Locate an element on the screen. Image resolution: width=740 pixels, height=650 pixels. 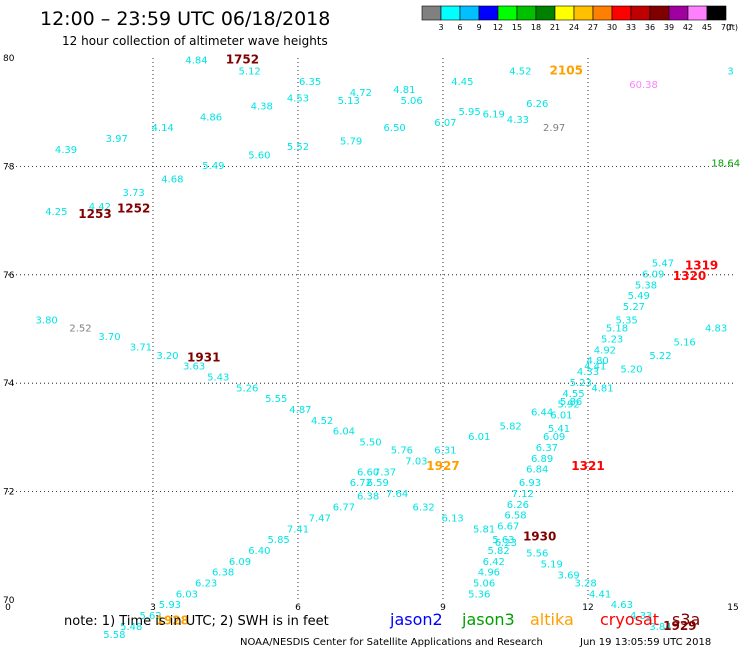
x-tick-label: 6 is located at coordinates (298, 608).